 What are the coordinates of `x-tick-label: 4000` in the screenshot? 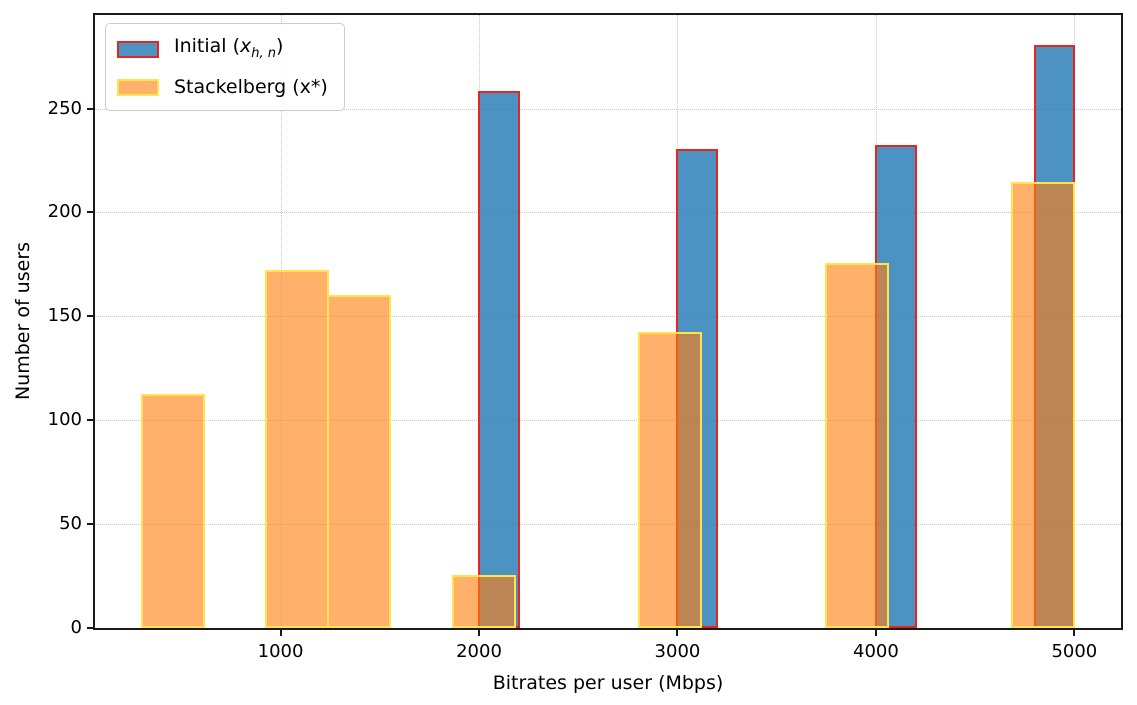 It's located at (876, 651).